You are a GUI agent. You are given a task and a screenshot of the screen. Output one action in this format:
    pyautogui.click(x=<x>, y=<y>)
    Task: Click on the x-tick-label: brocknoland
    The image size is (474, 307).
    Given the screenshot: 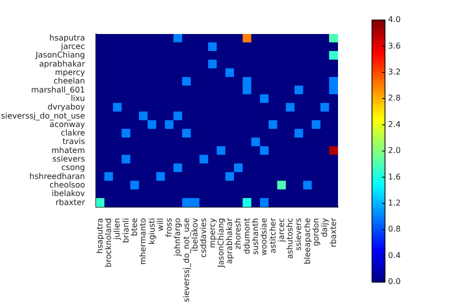 What is the action you would take?
    pyautogui.click(x=109, y=243)
    